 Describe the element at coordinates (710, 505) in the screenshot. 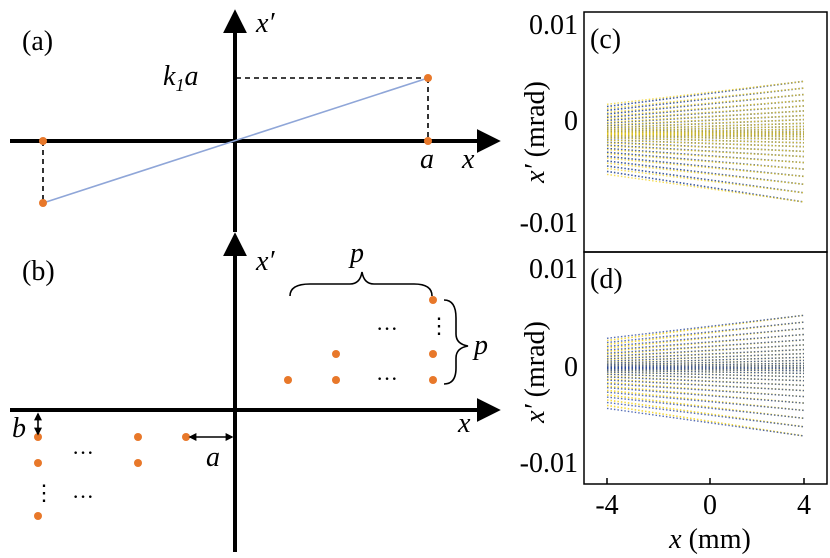

I see `x-tick-label: 0` at that location.